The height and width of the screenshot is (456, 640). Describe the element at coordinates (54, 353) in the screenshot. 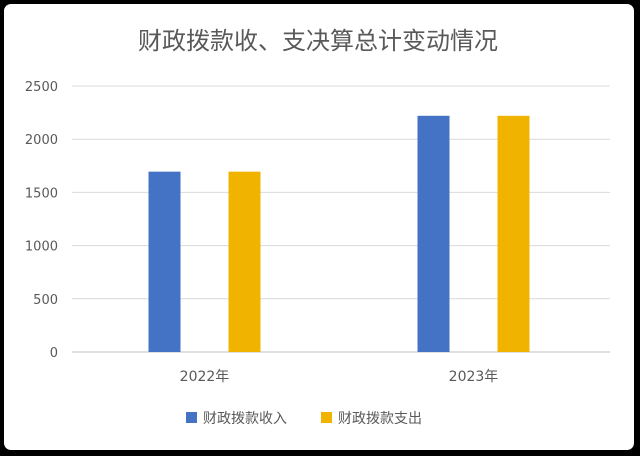

I see `y-tick-label: 0` at that location.